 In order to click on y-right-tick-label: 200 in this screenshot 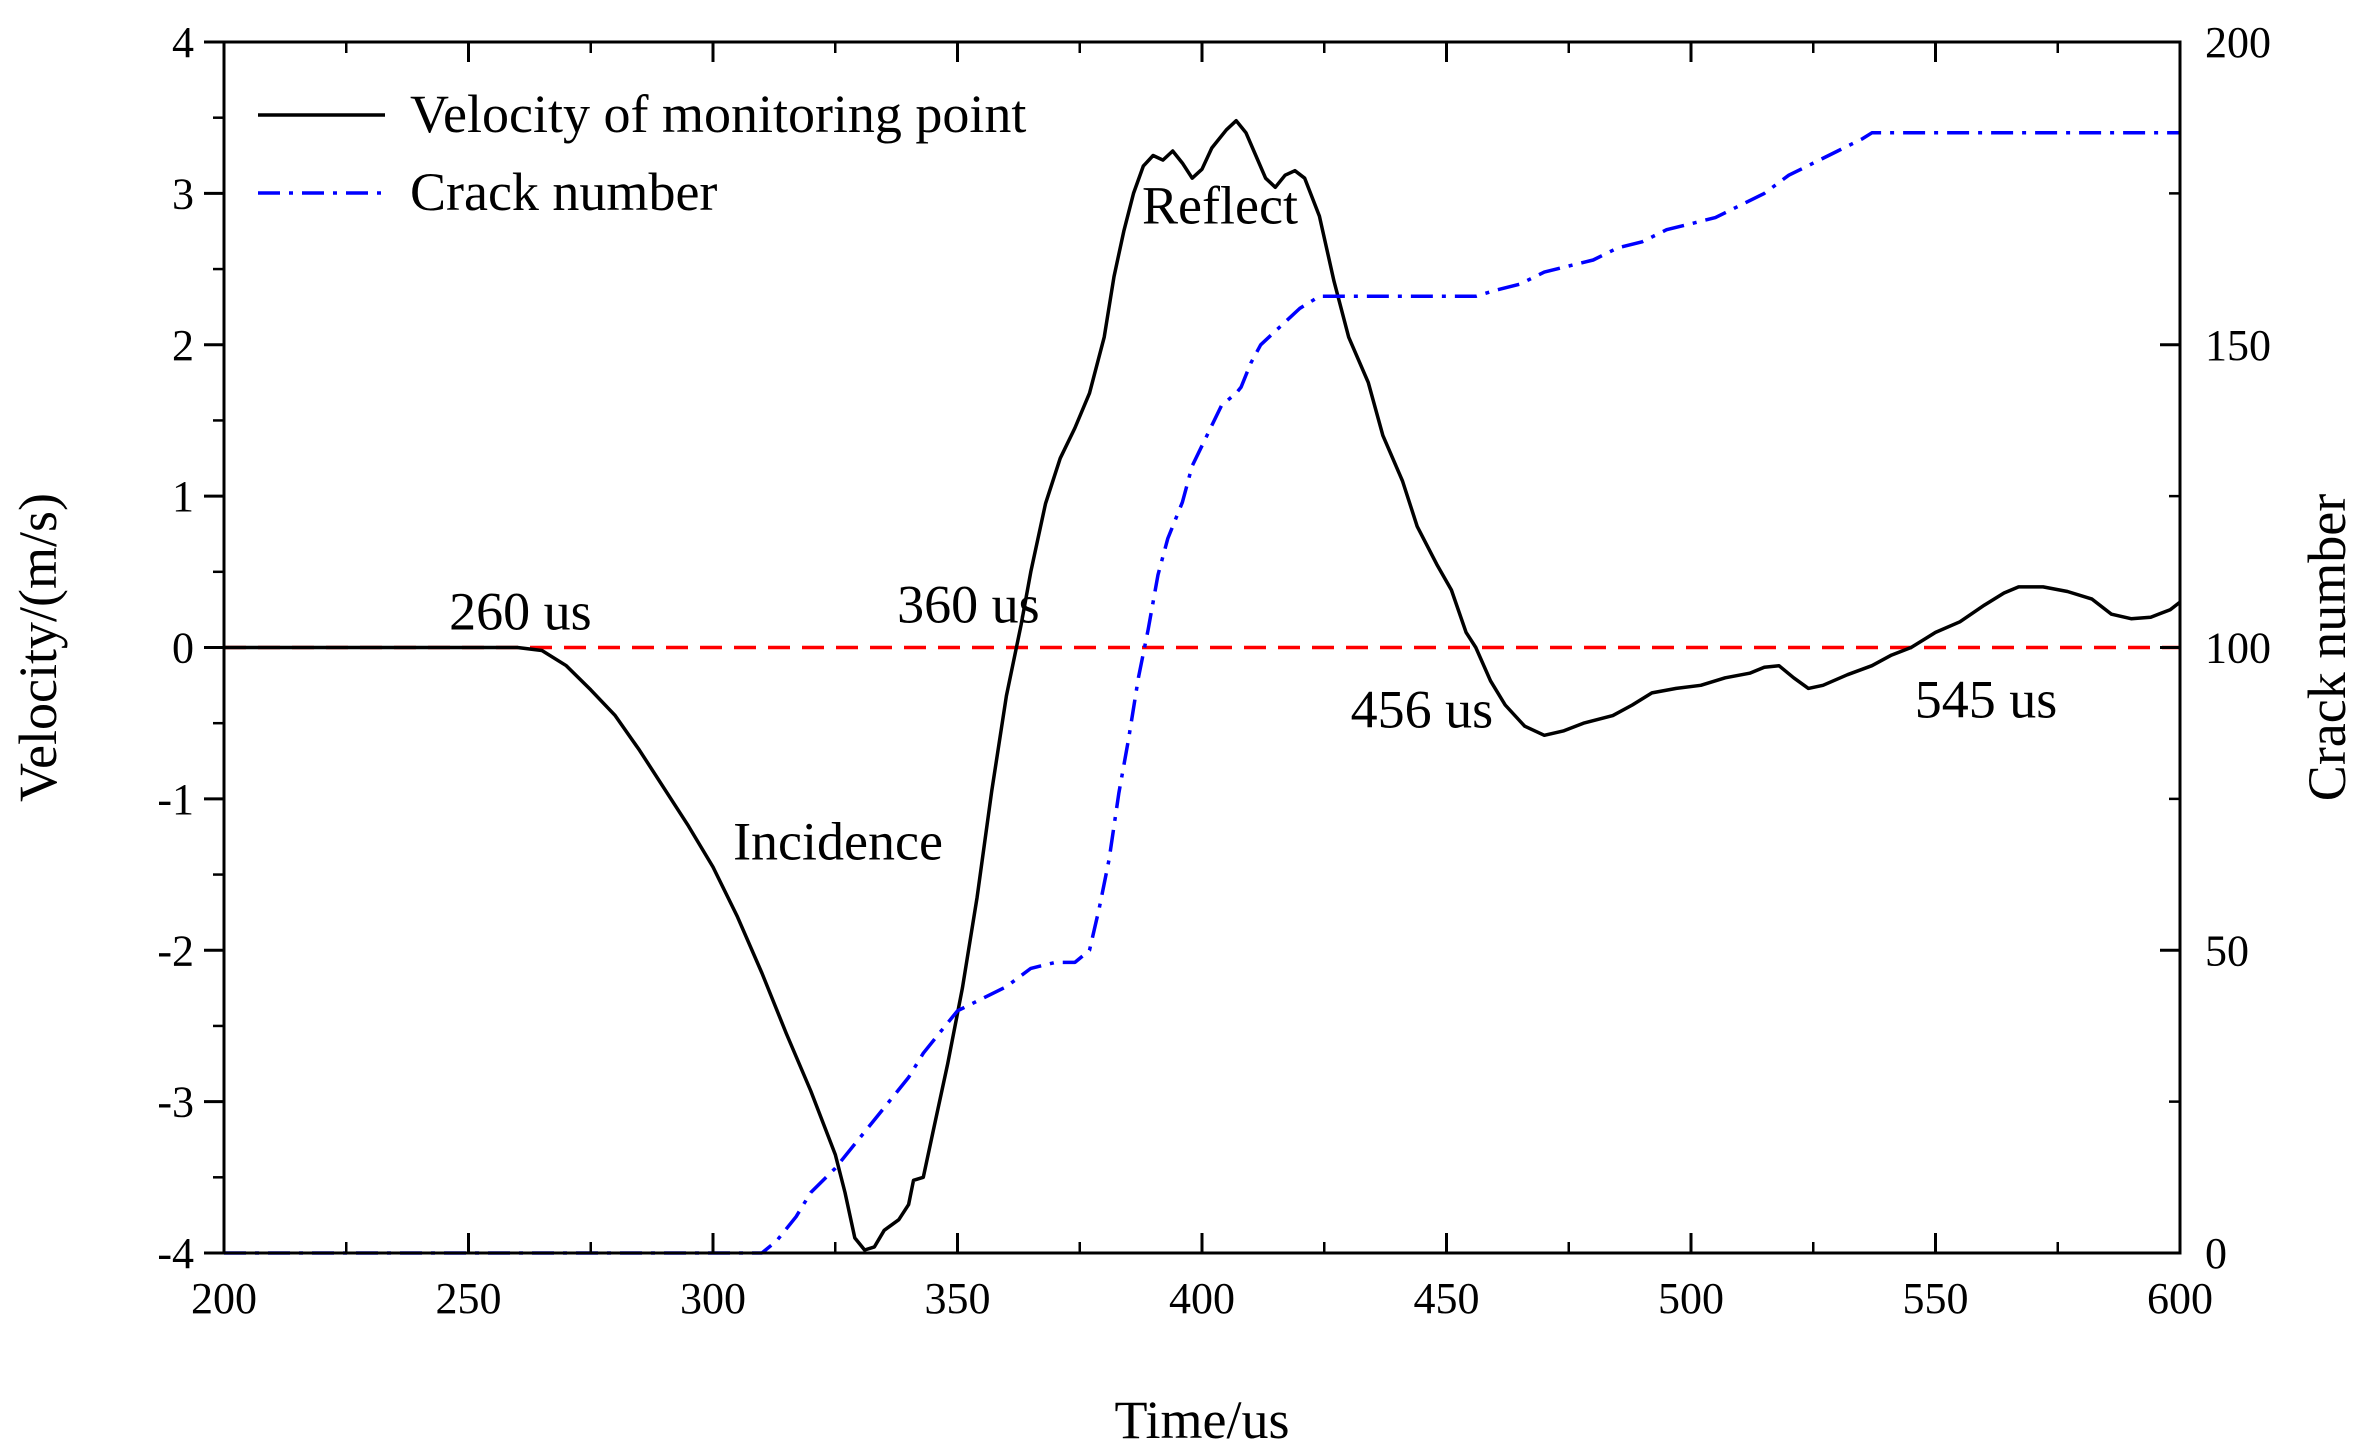, I will do `click(2238, 42)`.